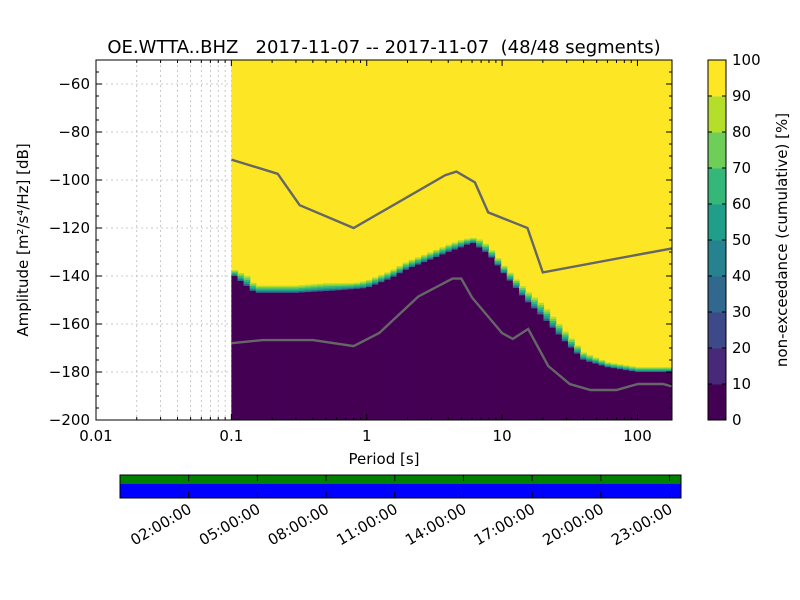 This screenshot has width=800, height=600. What do you see at coordinates (452, 334) in the screenshot?
I see `nlnm-line` at bounding box center [452, 334].